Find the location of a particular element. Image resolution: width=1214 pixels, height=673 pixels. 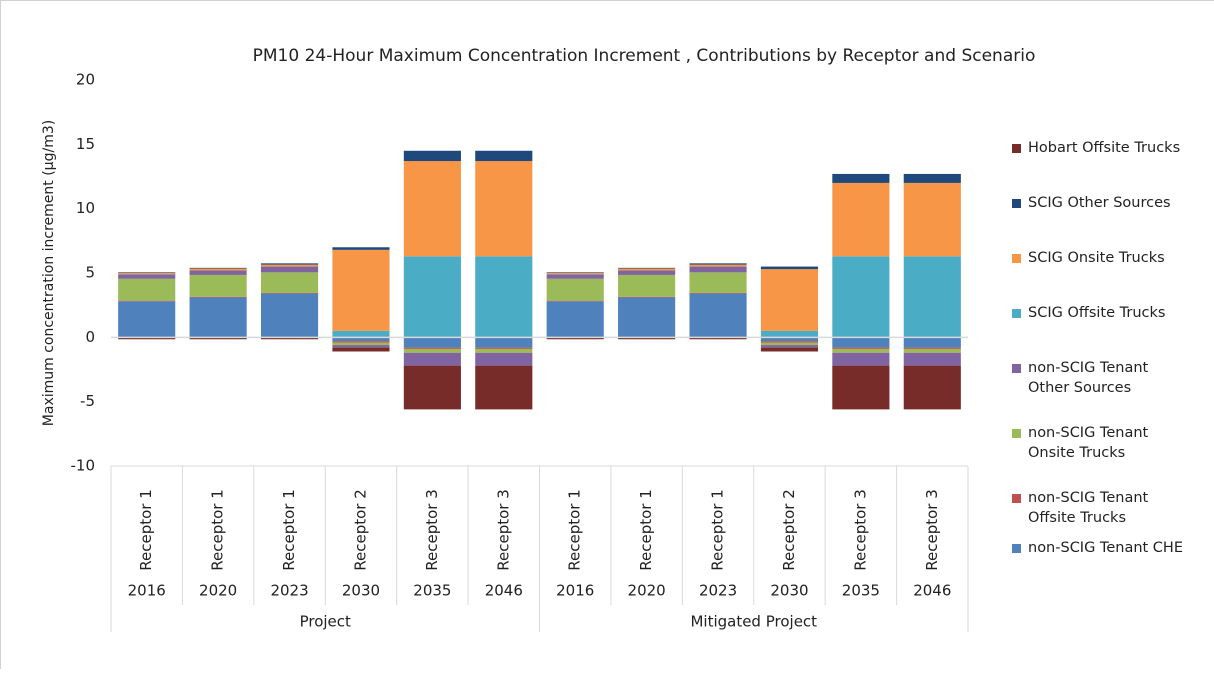

legend-item: non-SCIG Tenant Other Sources is located at coordinates (1098, 378).